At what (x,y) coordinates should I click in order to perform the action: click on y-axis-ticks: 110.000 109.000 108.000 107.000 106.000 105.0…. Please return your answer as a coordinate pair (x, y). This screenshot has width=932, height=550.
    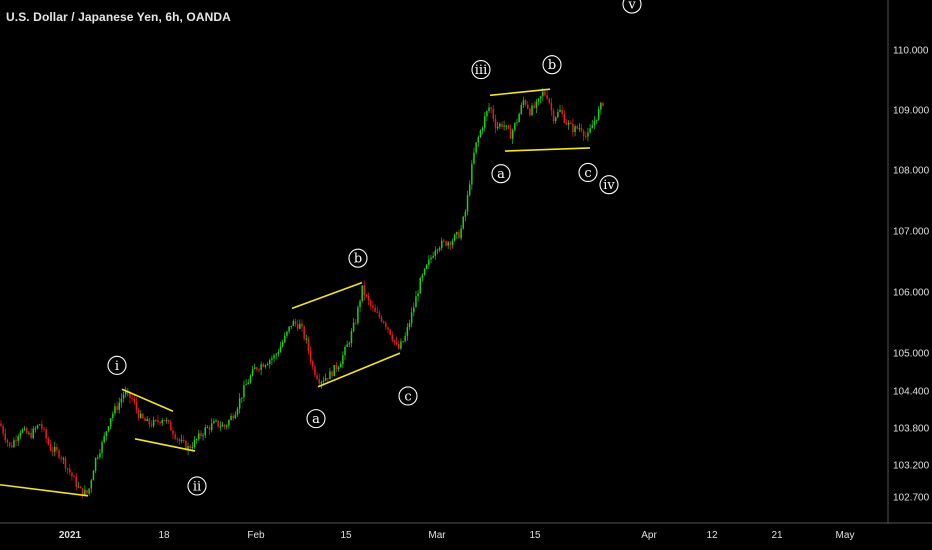
    Looking at the image, I should click on (911, 275).